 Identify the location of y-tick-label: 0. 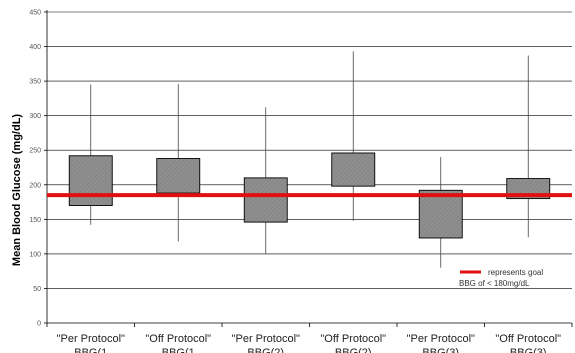
(39, 324).